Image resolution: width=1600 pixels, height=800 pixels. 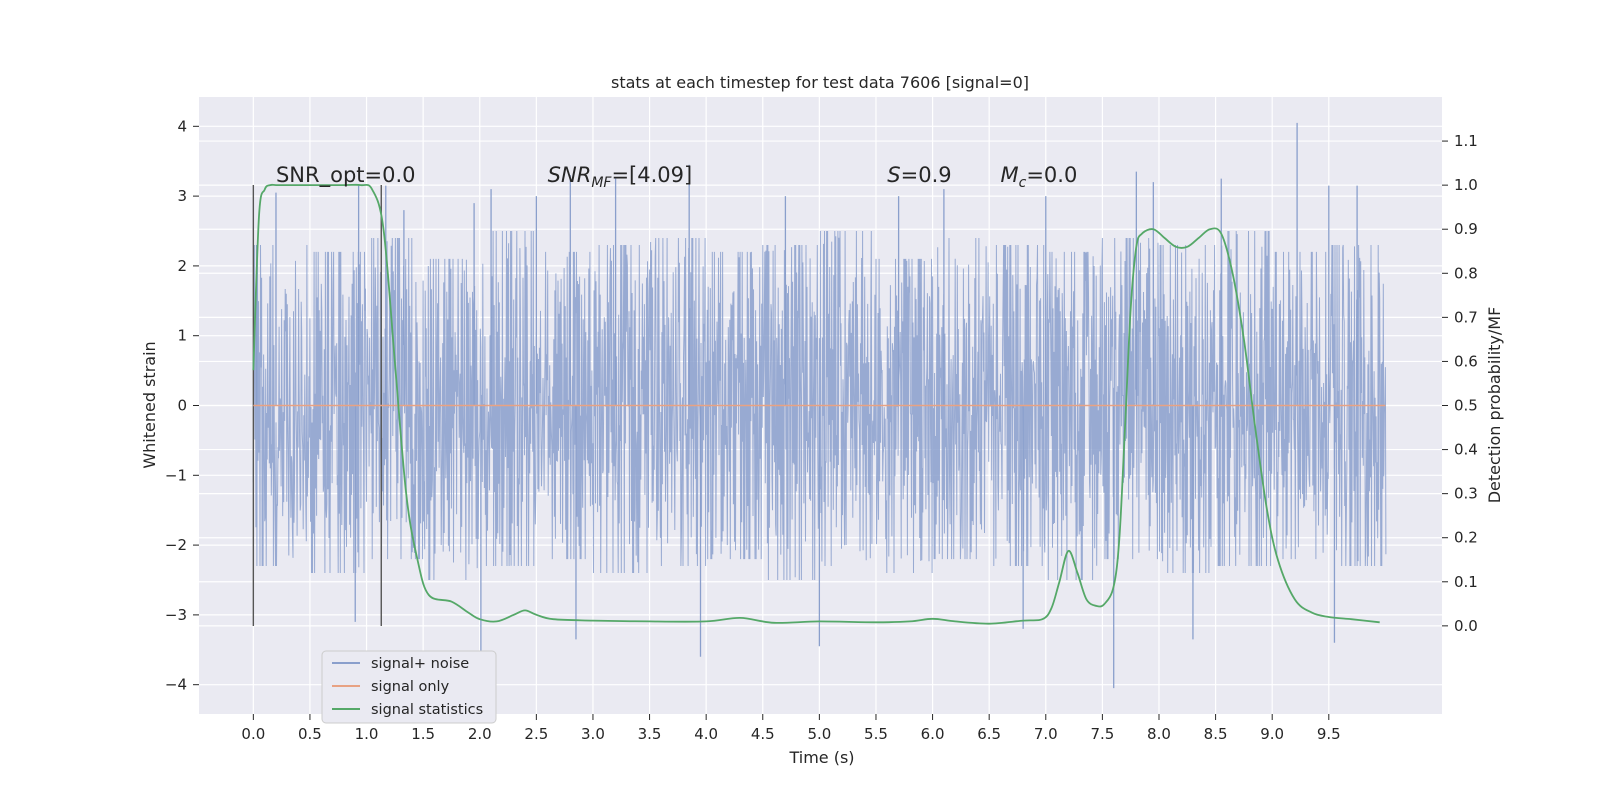 I want to click on x-tick-label: 7.0, so click(x=1046, y=734).